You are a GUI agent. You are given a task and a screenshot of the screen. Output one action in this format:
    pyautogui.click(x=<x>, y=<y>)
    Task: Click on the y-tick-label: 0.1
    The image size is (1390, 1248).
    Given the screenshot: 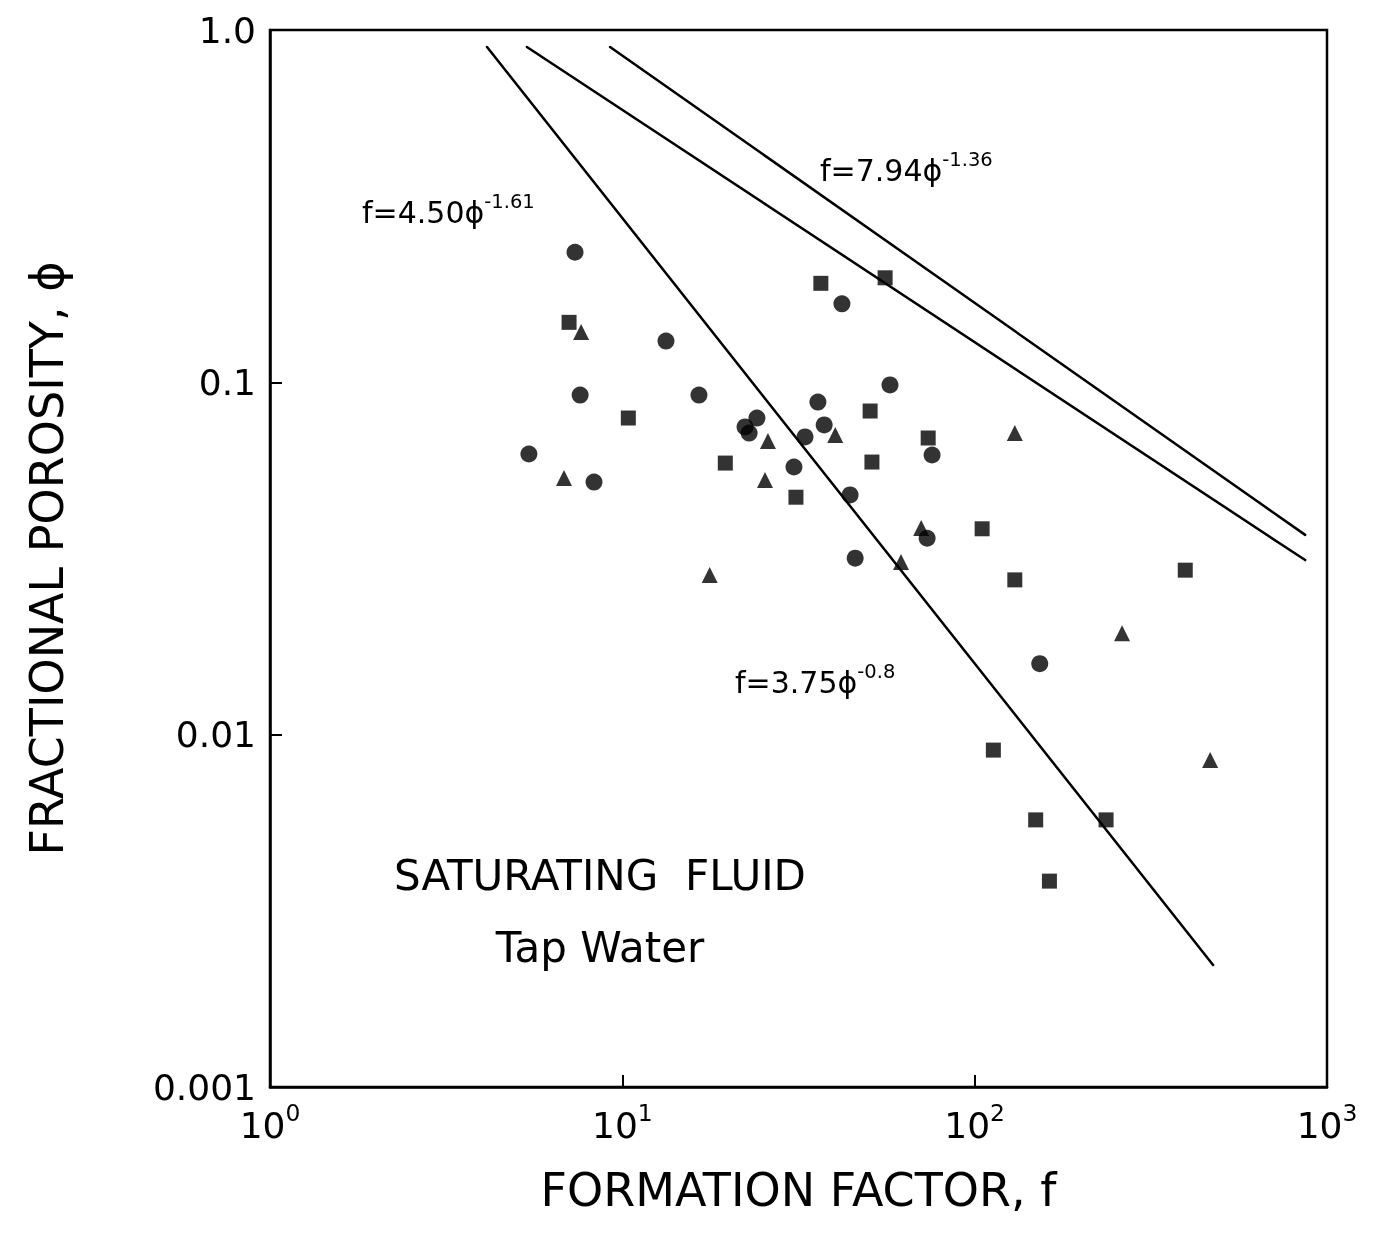 What is the action you would take?
    pyautogui.click(x=227, y=382)
    